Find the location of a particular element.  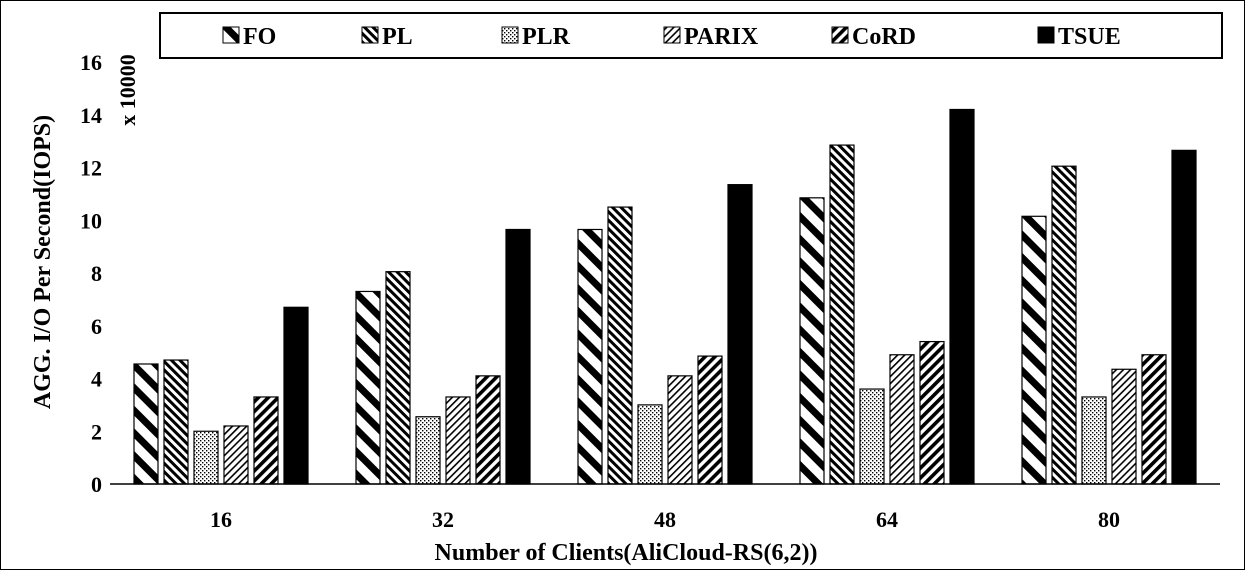

y-tick-label: 0 is located at coordinates (96, 484).